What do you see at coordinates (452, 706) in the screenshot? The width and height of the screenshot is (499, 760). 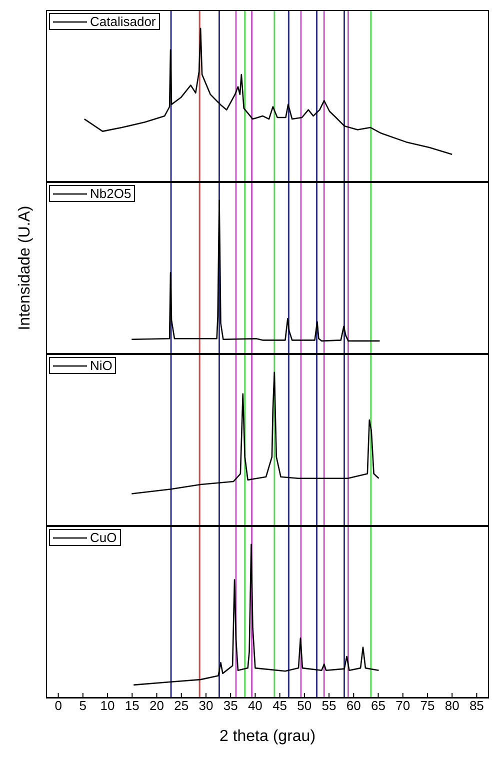 I see `x-tick-label: 80` at bounding box center [452, 706].